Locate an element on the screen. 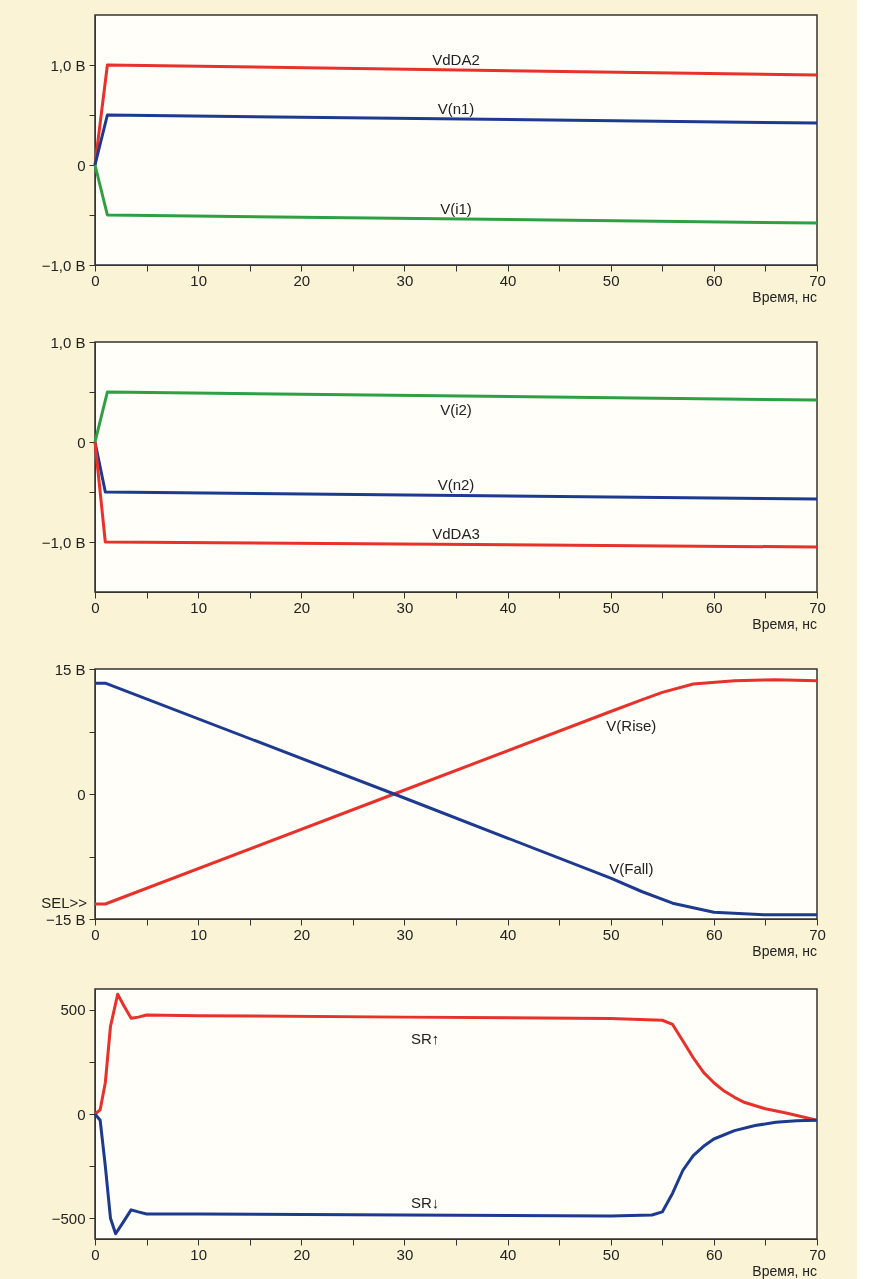  series-label: V(i1) is located at coordinates (456, 208).